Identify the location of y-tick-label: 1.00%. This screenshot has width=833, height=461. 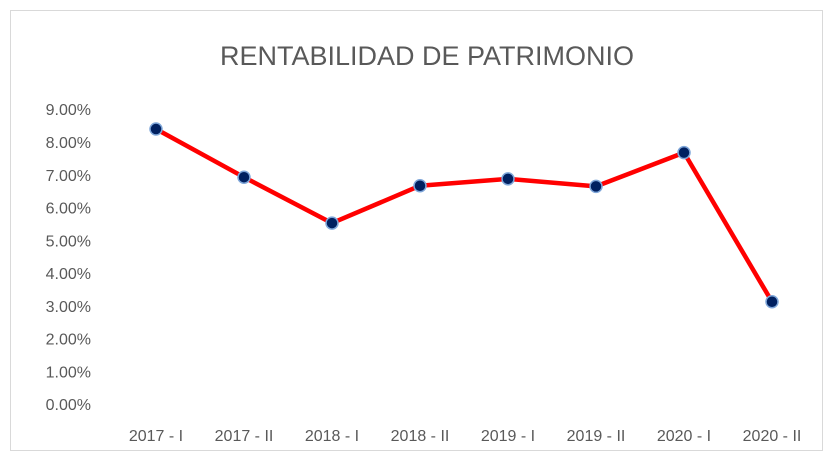
(68, 372).